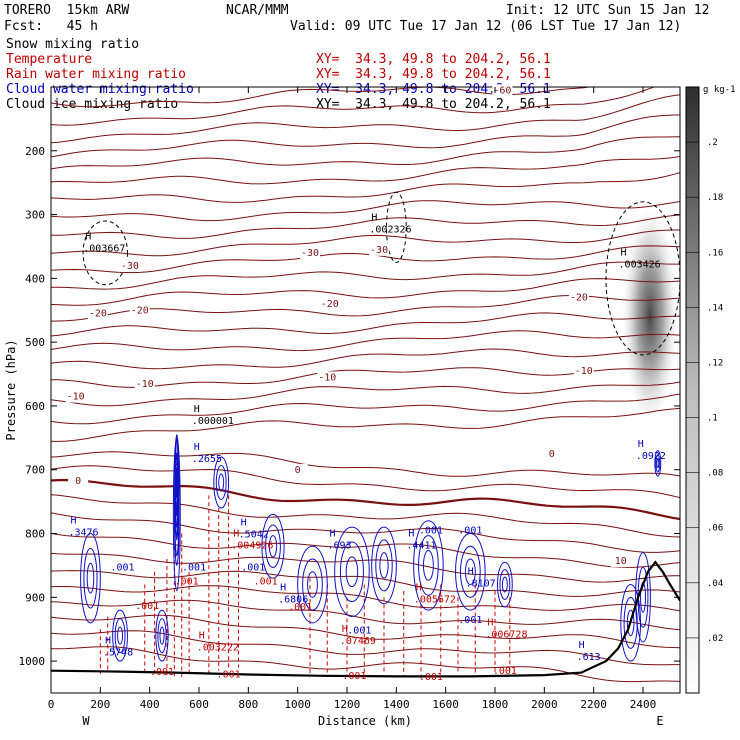 The height and width of the screenshot is (740, 740). Describe the element at coordinates (86, 721) in the screenshot. I see `x-axis-left-end: W` at that location.